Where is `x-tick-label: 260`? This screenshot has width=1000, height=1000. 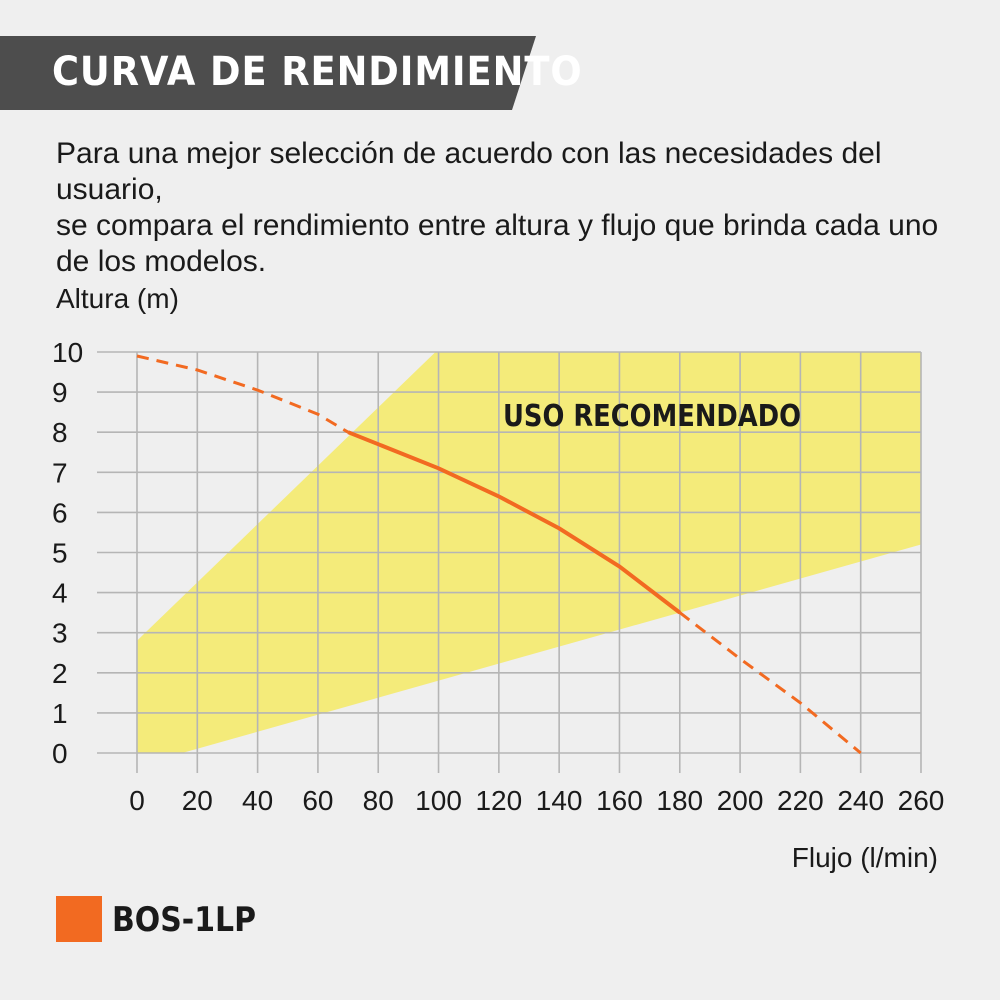 x-tick-label: 260 is located at coordinates (921, 800).